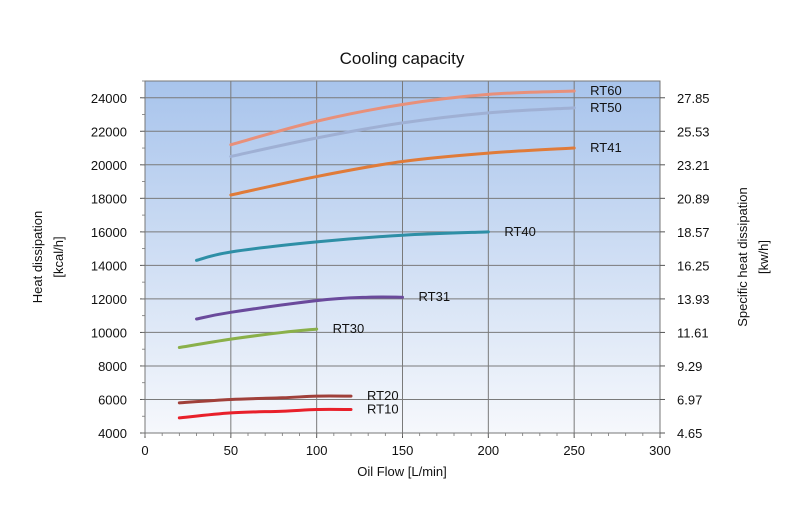 Image resolution: width=800 pixels, height=530 pixels. What do you see at coordinates (763, 257) in the screenshot?
I see `y2-axis-unit: [kw/h]` at bounding box center [763, 257].